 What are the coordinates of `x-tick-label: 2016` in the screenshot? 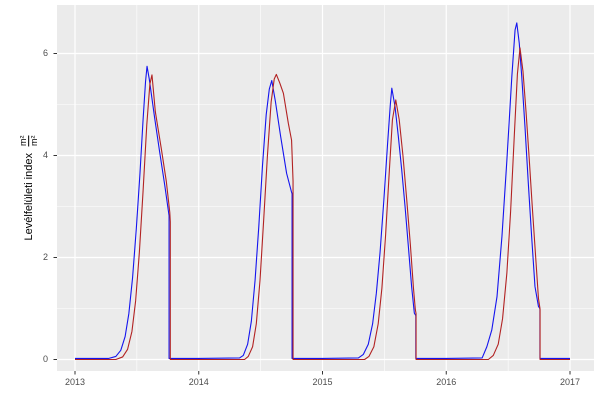 It's located at (446, 381).